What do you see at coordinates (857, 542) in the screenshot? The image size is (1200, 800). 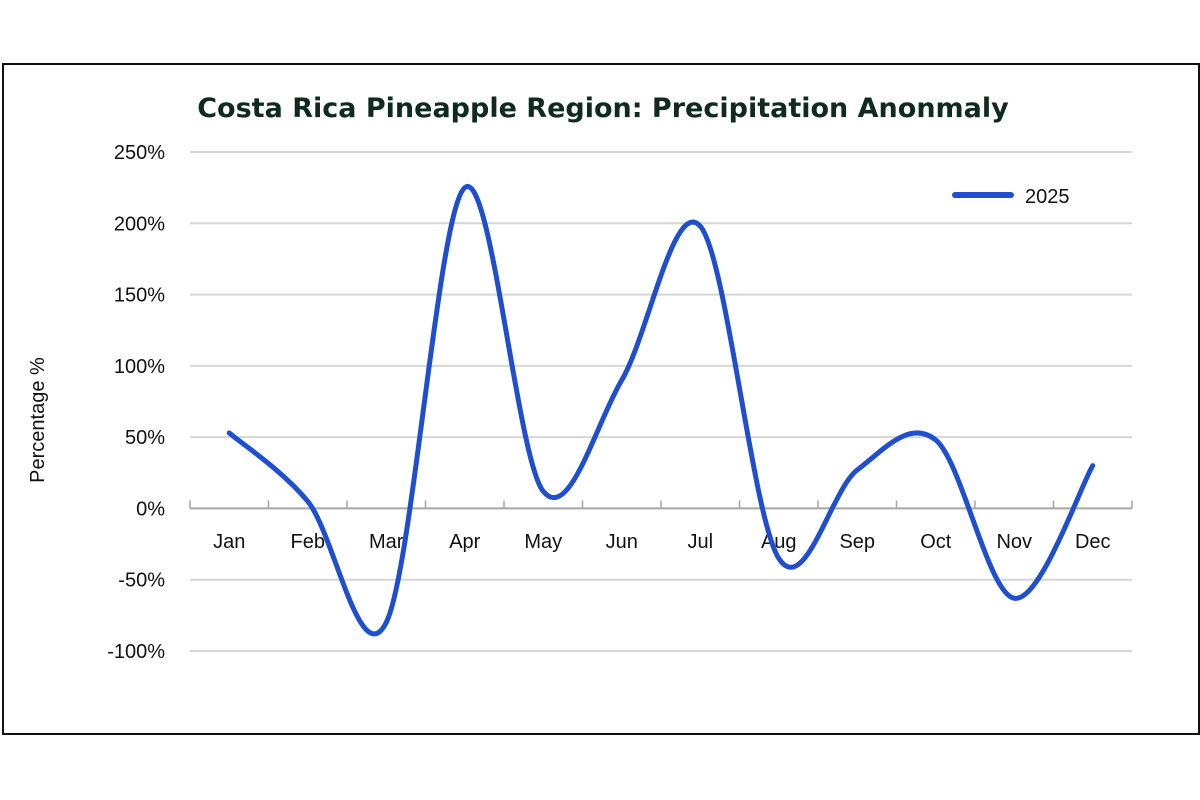 I see `x-tick-label: Sep` at bounding box center [857, 542].